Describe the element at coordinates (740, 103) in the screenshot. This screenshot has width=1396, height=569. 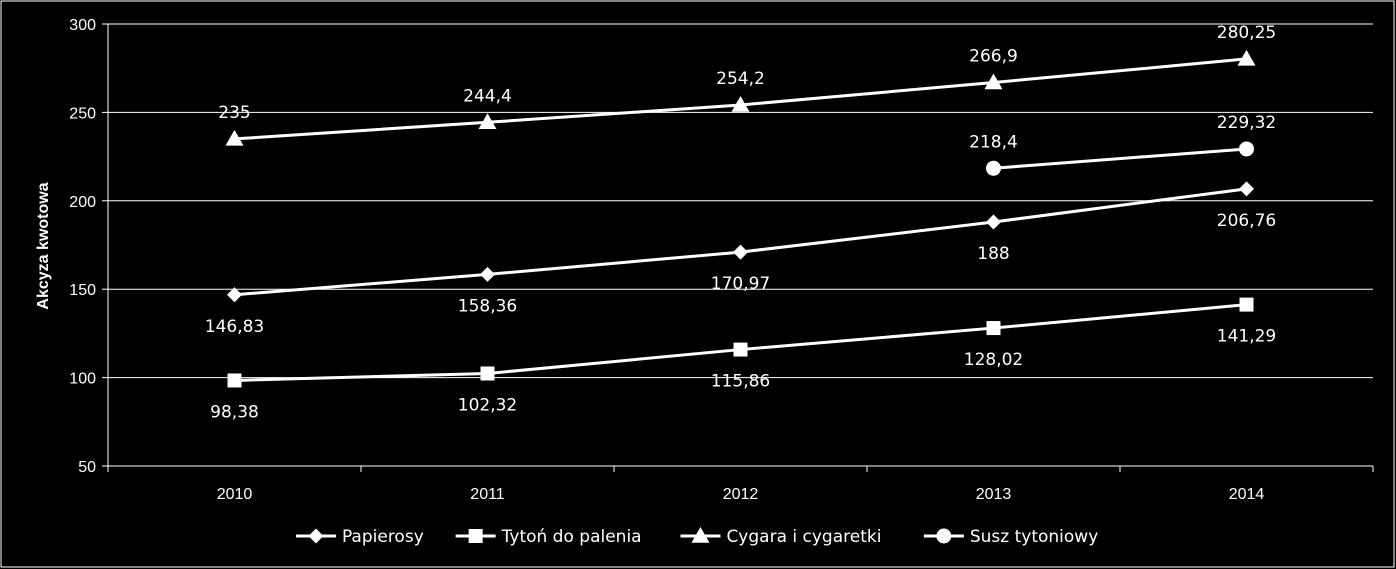
I see `point-cygara-i-cygaretki-2012` at that location.